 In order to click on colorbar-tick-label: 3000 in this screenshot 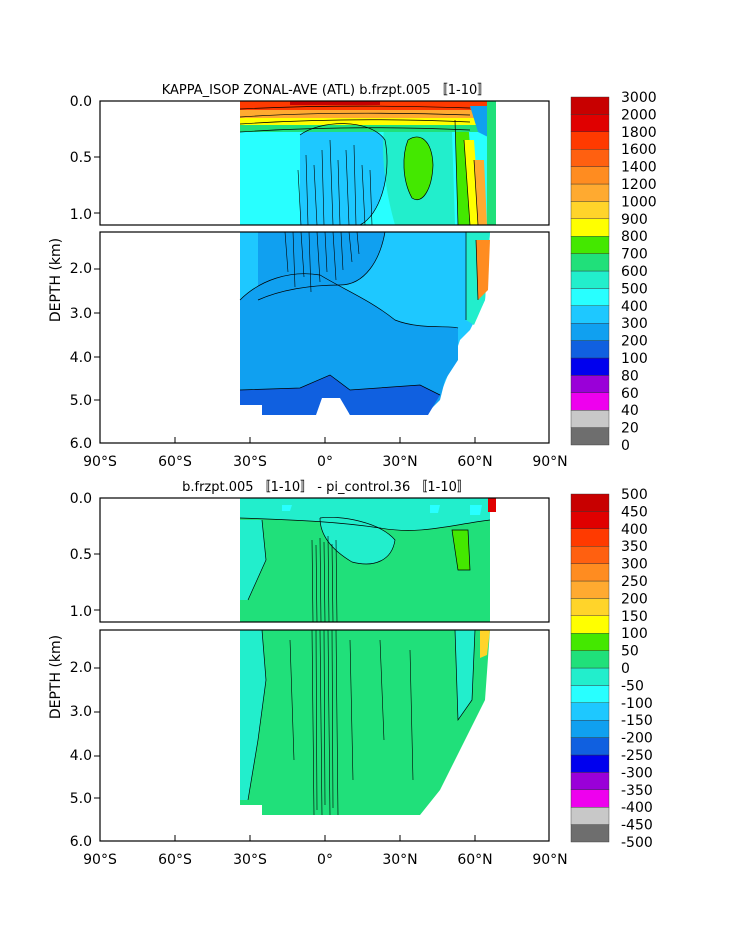, I will do `click(639, 98)`.